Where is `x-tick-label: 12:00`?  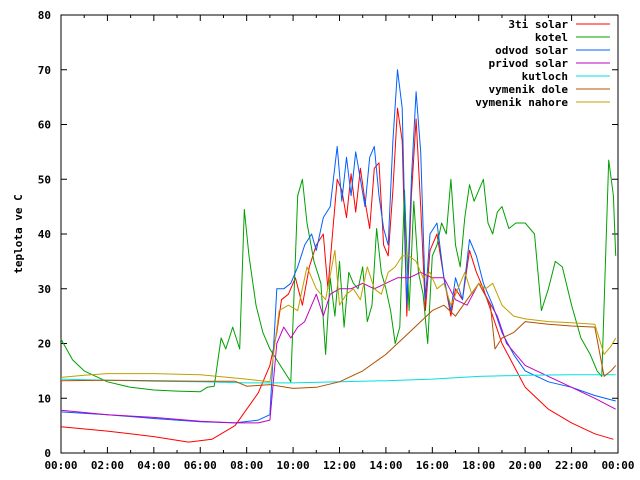
x-tick-label: 12:00 is located at coordinates (339, 465).